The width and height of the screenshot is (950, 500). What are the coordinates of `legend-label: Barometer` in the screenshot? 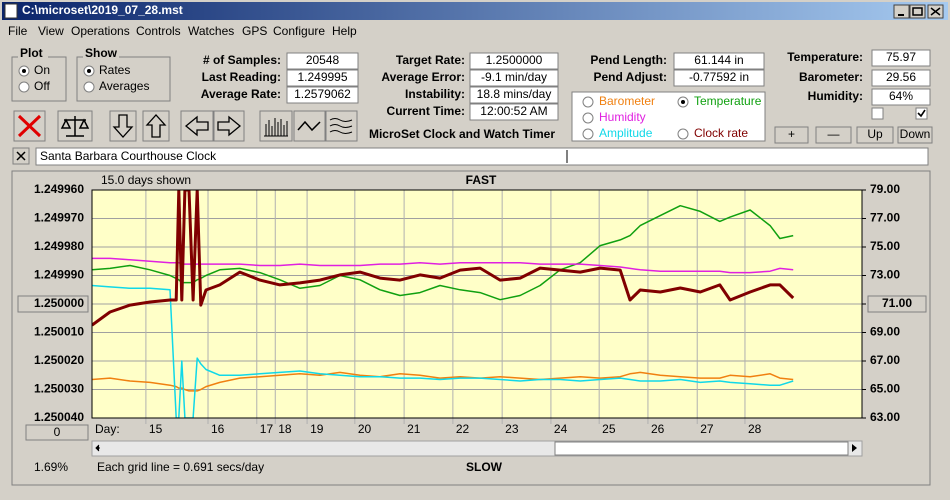 It's located at (627, 101).